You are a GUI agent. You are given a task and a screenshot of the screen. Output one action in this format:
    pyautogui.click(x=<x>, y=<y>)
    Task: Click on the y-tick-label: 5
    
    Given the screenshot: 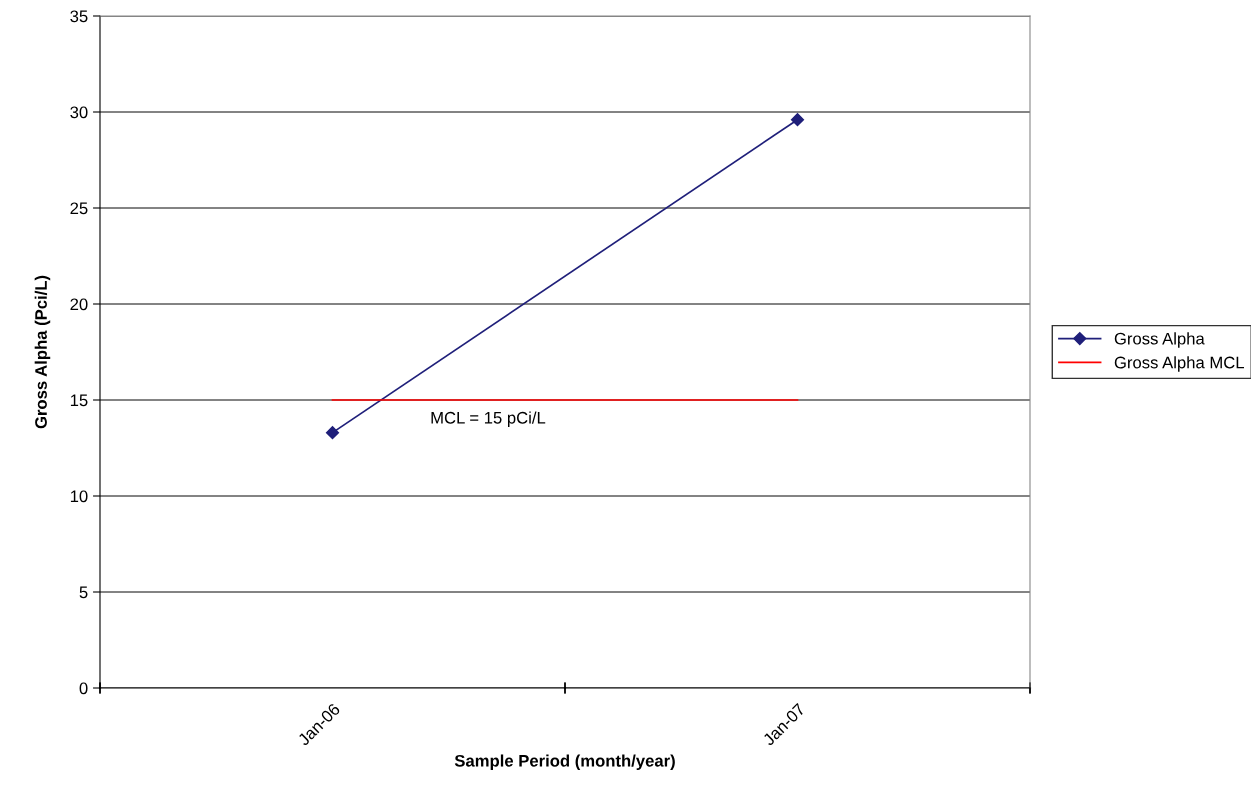 What is the action you would take?
    pyautogui.click(x=83, y=592)
    